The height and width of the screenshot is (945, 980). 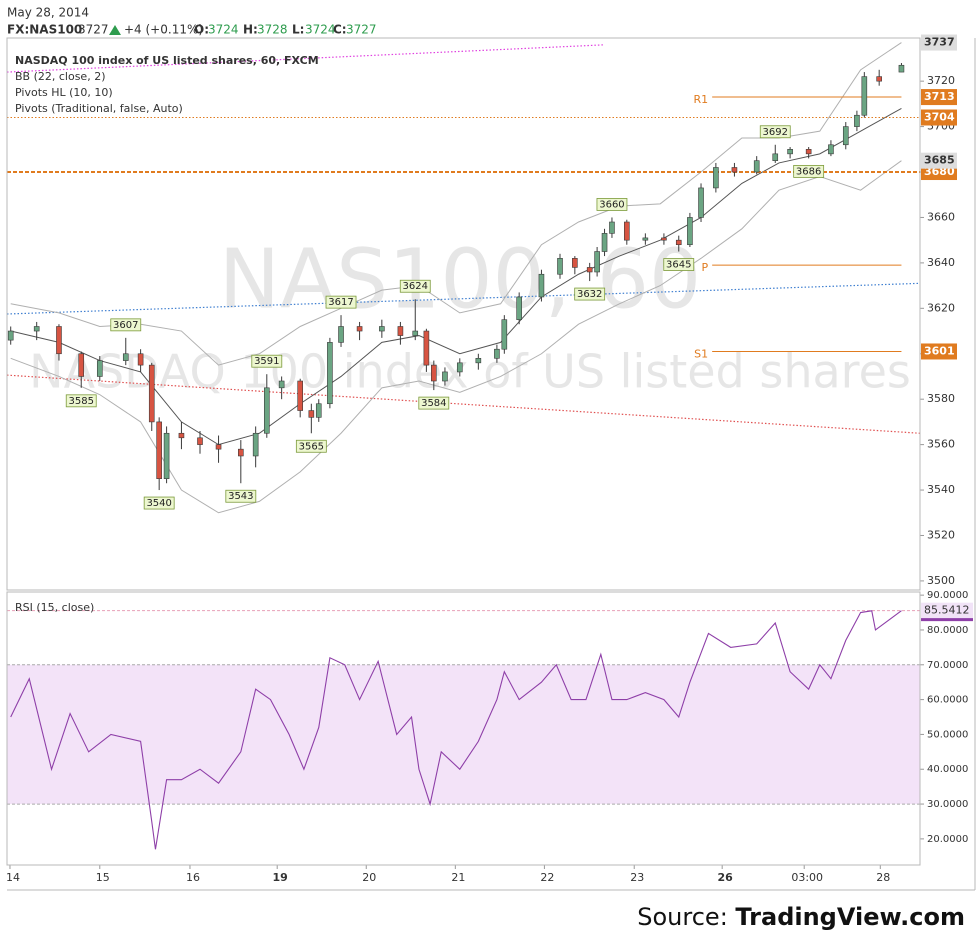 What do you see at coordinates (947, 595) in the screenshot?
I see `y-tick-label: 90.0000` at bounding box center [947, 595].